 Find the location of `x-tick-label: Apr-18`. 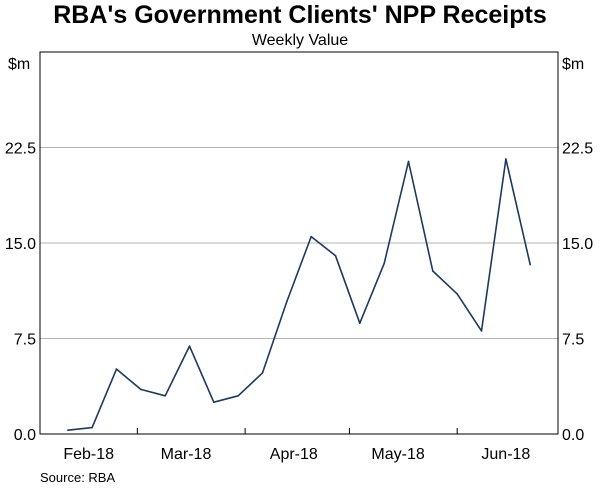

x-tick-label: Apr-18 is located at coordinates (294, 454).